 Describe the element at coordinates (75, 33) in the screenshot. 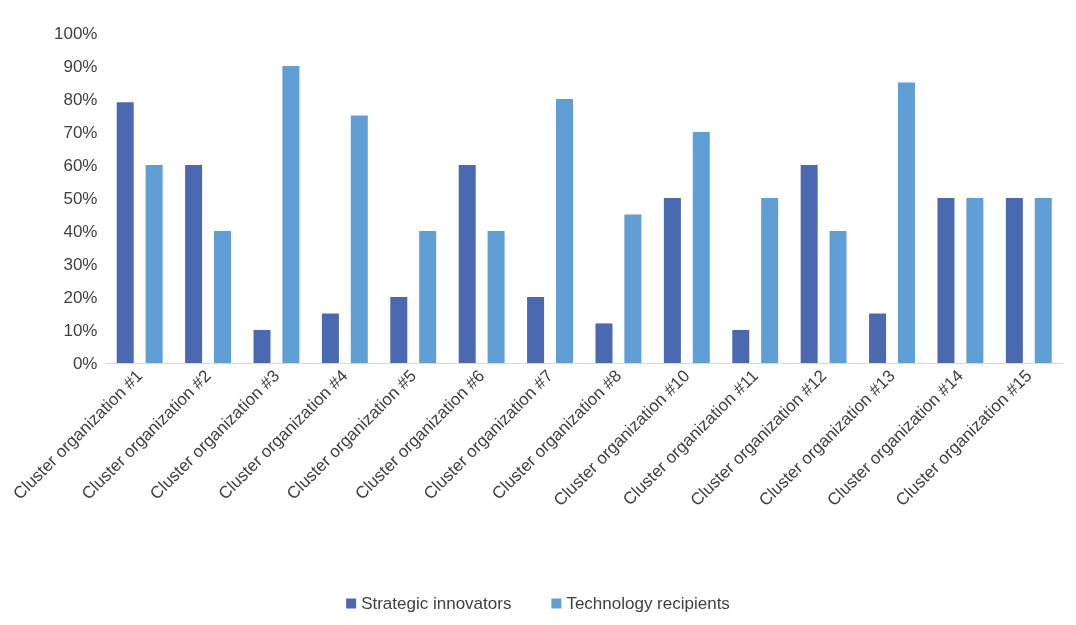

I see `y-tick-label: 100%` at that location.